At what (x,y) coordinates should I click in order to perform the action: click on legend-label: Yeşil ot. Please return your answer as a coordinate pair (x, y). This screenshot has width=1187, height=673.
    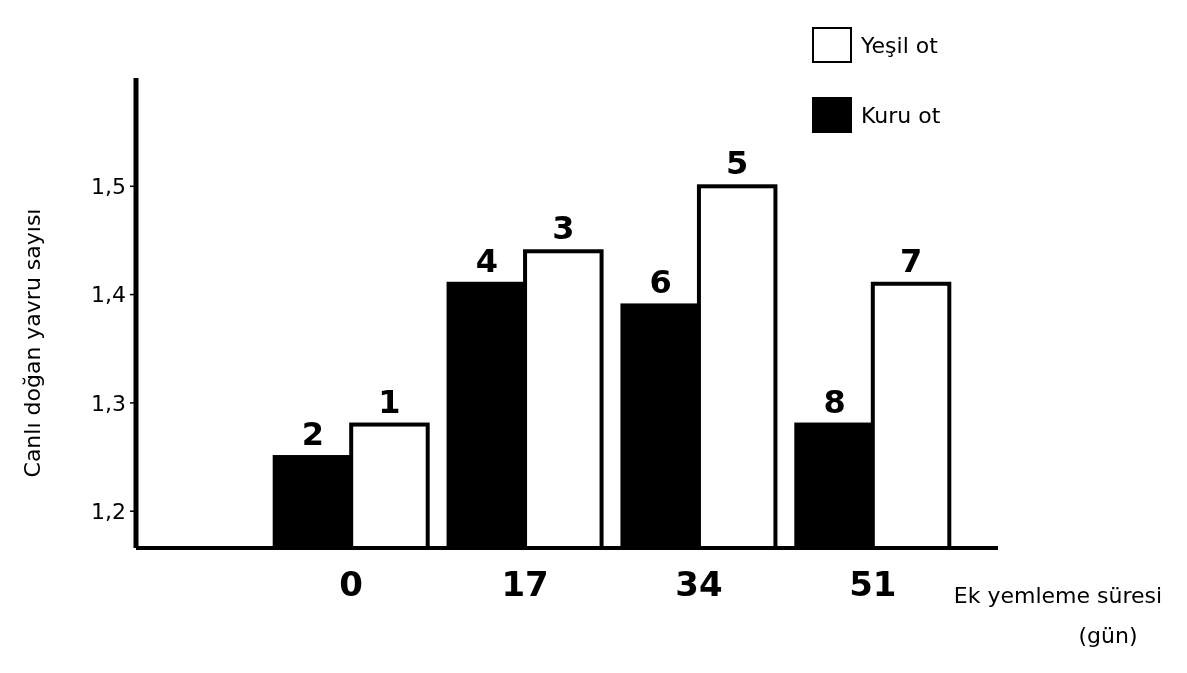
    Looking at the image, I should click on (899, 45).